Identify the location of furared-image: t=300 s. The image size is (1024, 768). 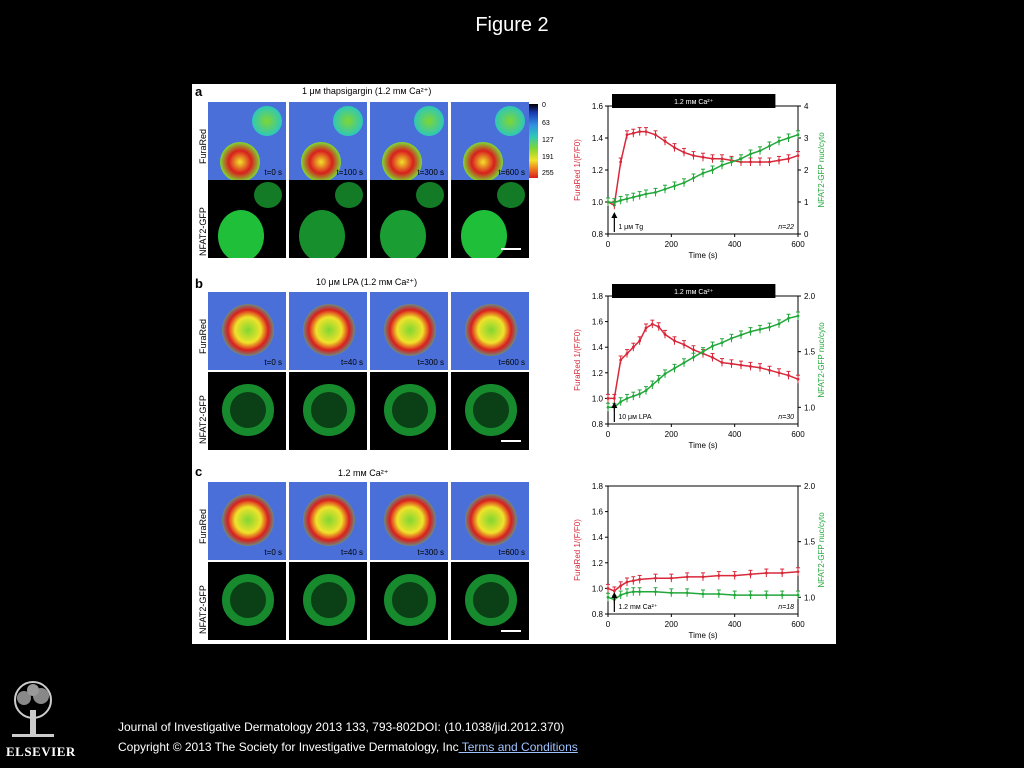
(409, 521).